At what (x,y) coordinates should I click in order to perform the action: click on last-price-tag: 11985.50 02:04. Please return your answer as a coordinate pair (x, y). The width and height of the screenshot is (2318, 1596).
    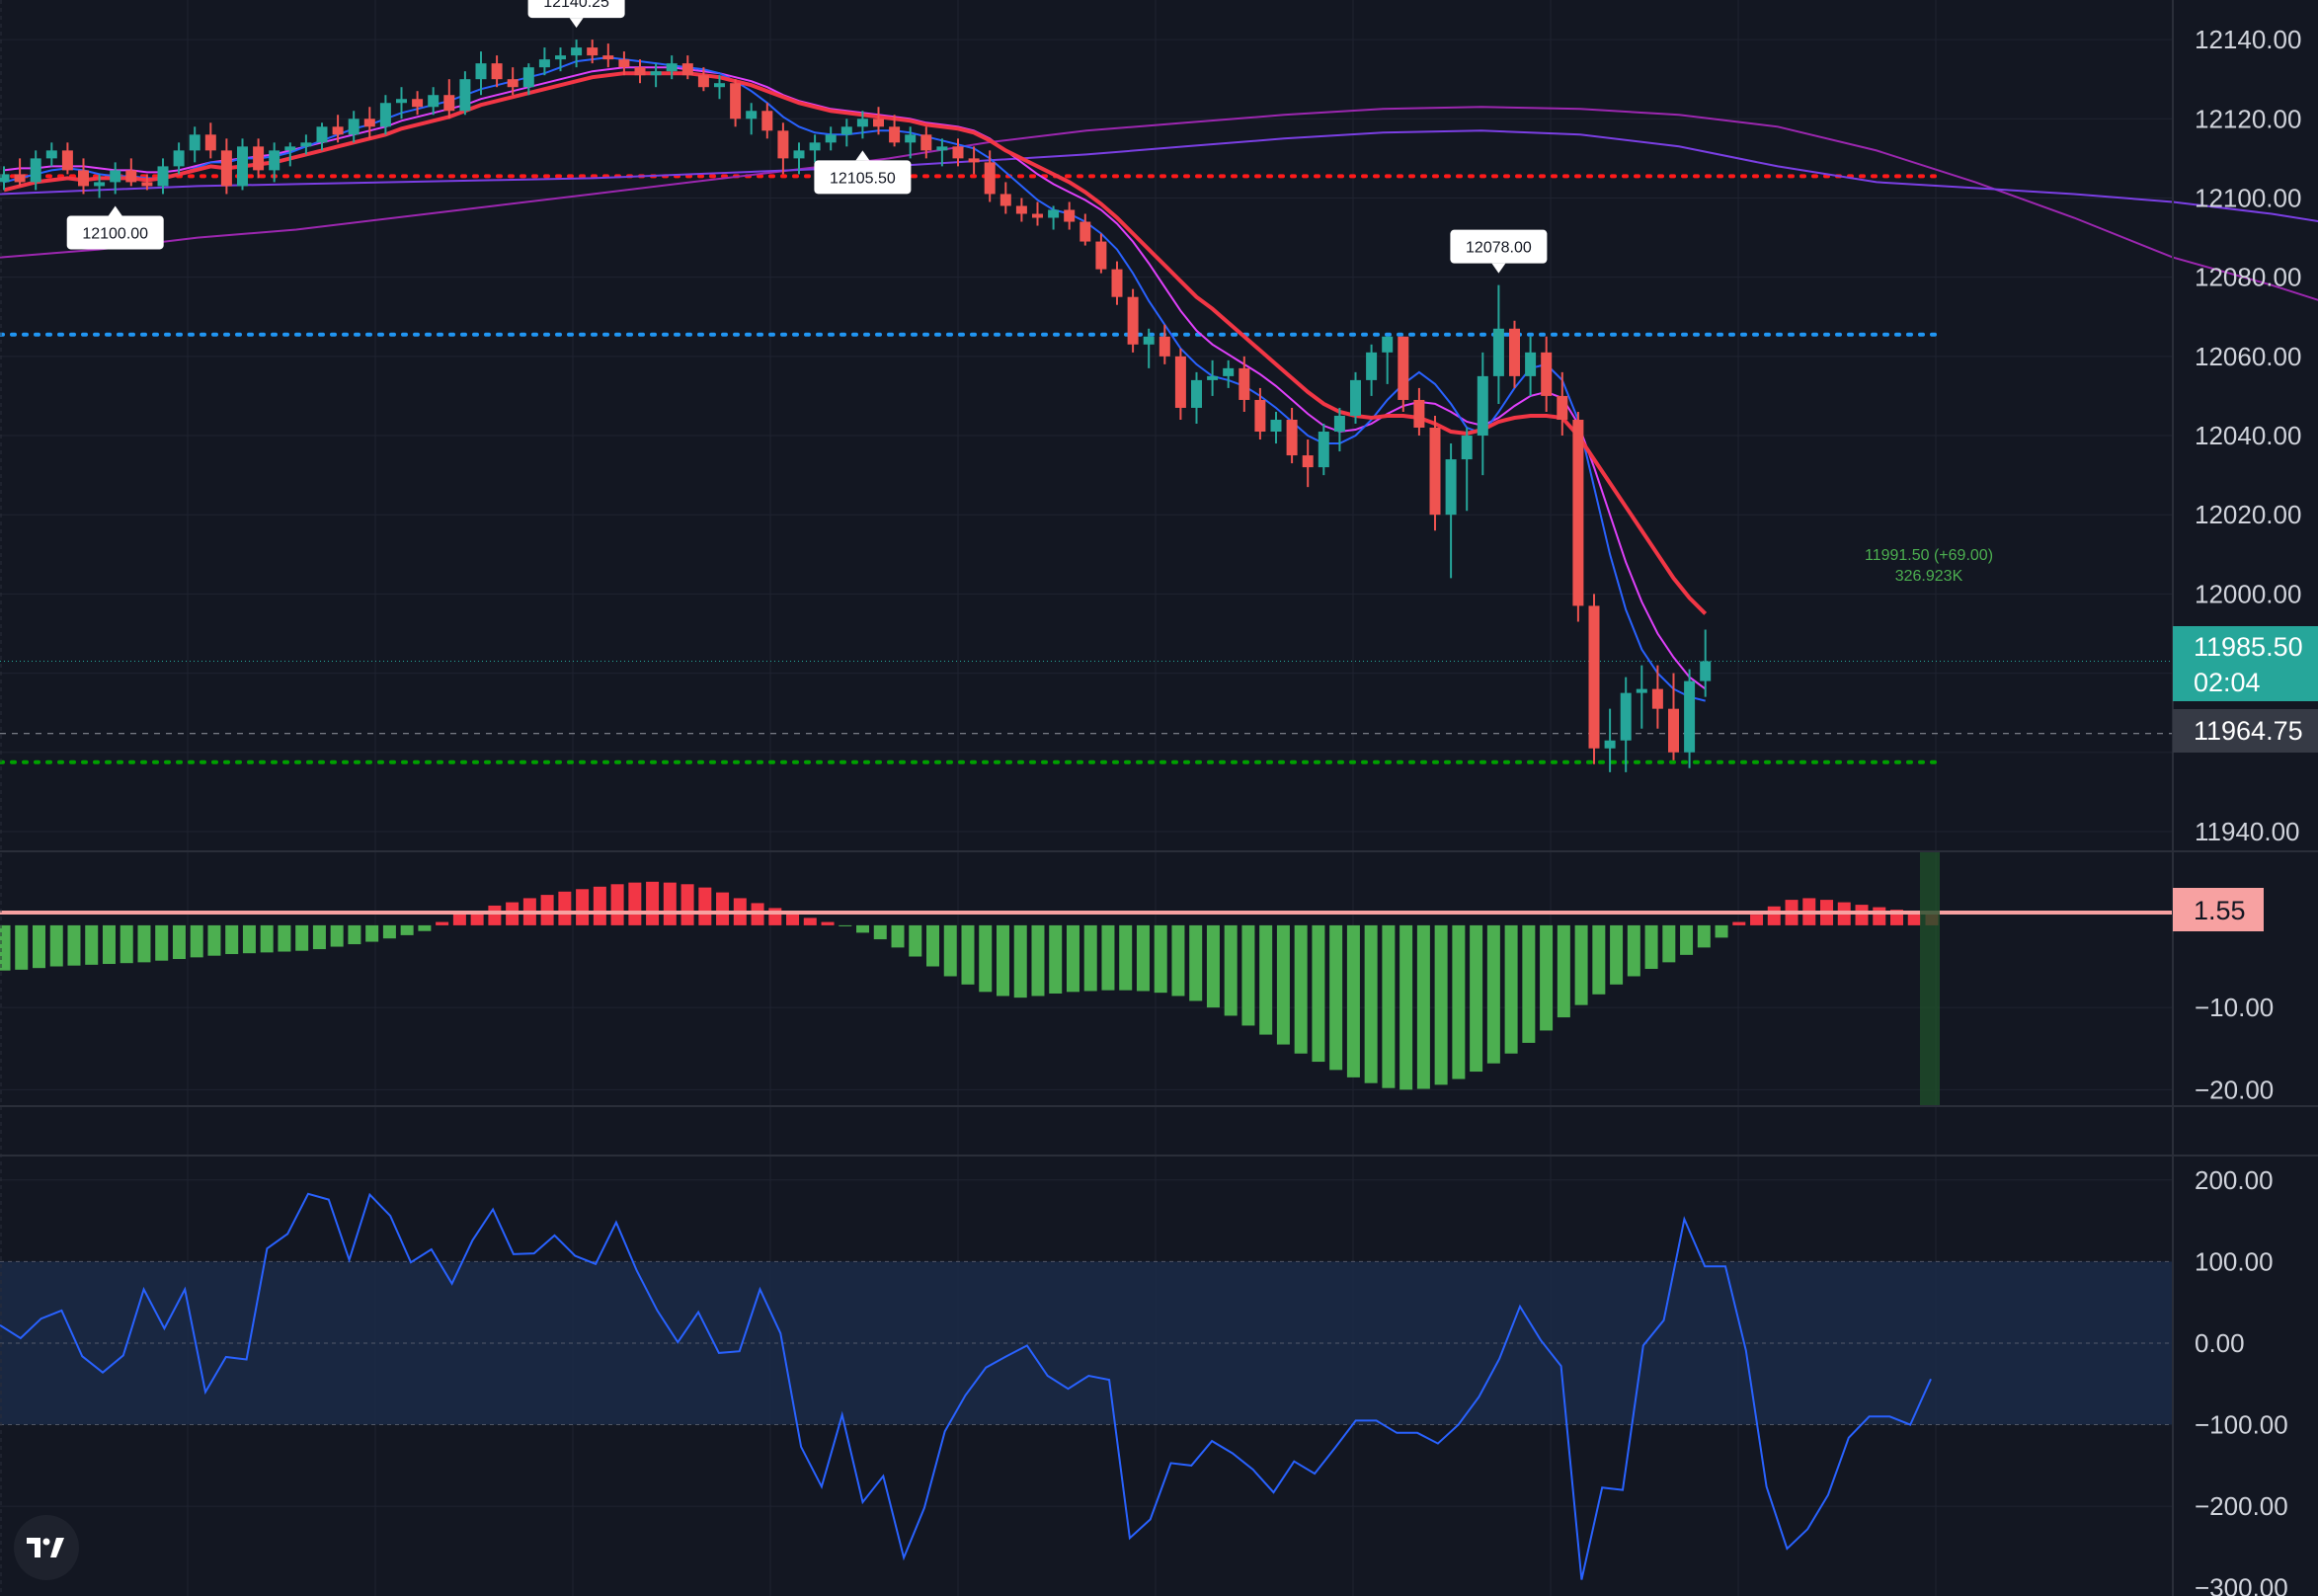
    Looking at the image, I should click on (2245, 663).